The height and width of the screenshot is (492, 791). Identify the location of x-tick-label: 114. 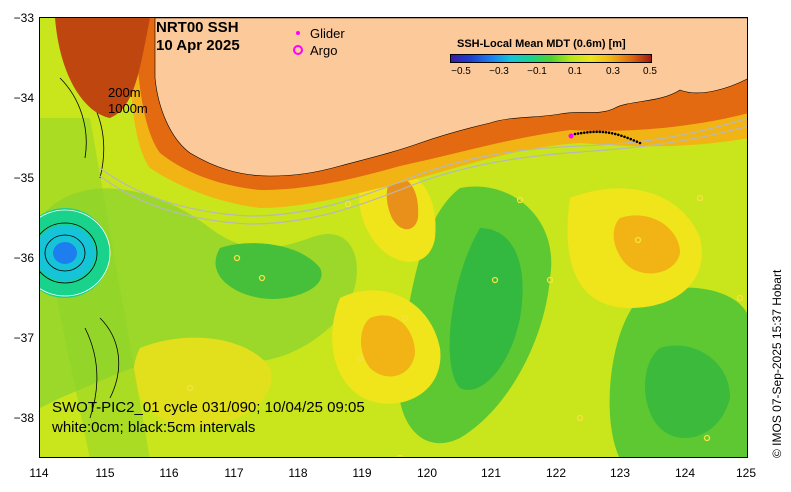
(39, 473).